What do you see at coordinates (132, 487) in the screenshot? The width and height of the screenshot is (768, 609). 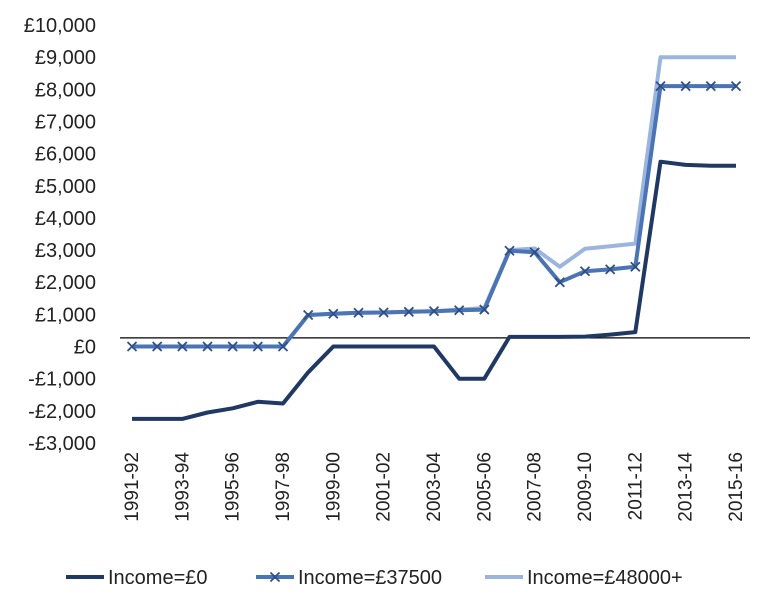 I see `x-tick-label: 1991-92` at bounding box center [132, 487].